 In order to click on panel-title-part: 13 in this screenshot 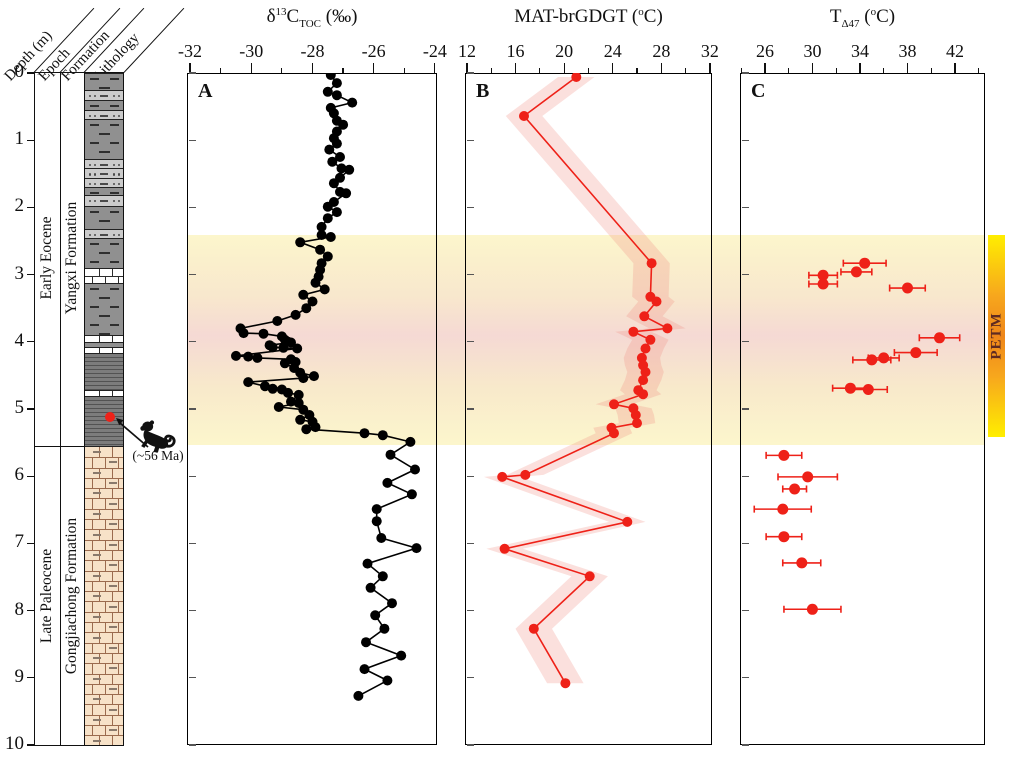, I will do `click(281, 12)`.